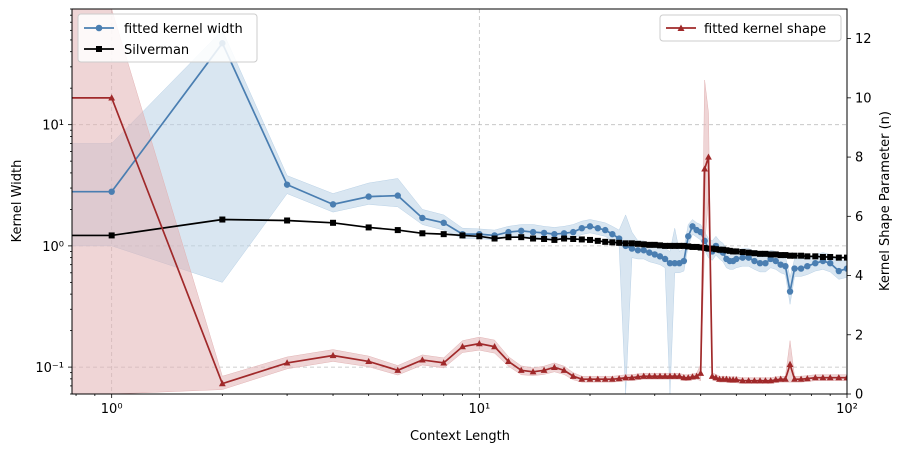 The image size is (904, 452). What do you see at coordinates (859, 395) in the screenshot?
I see `y2-tick-label: 0` at bounding box center [859, 395].